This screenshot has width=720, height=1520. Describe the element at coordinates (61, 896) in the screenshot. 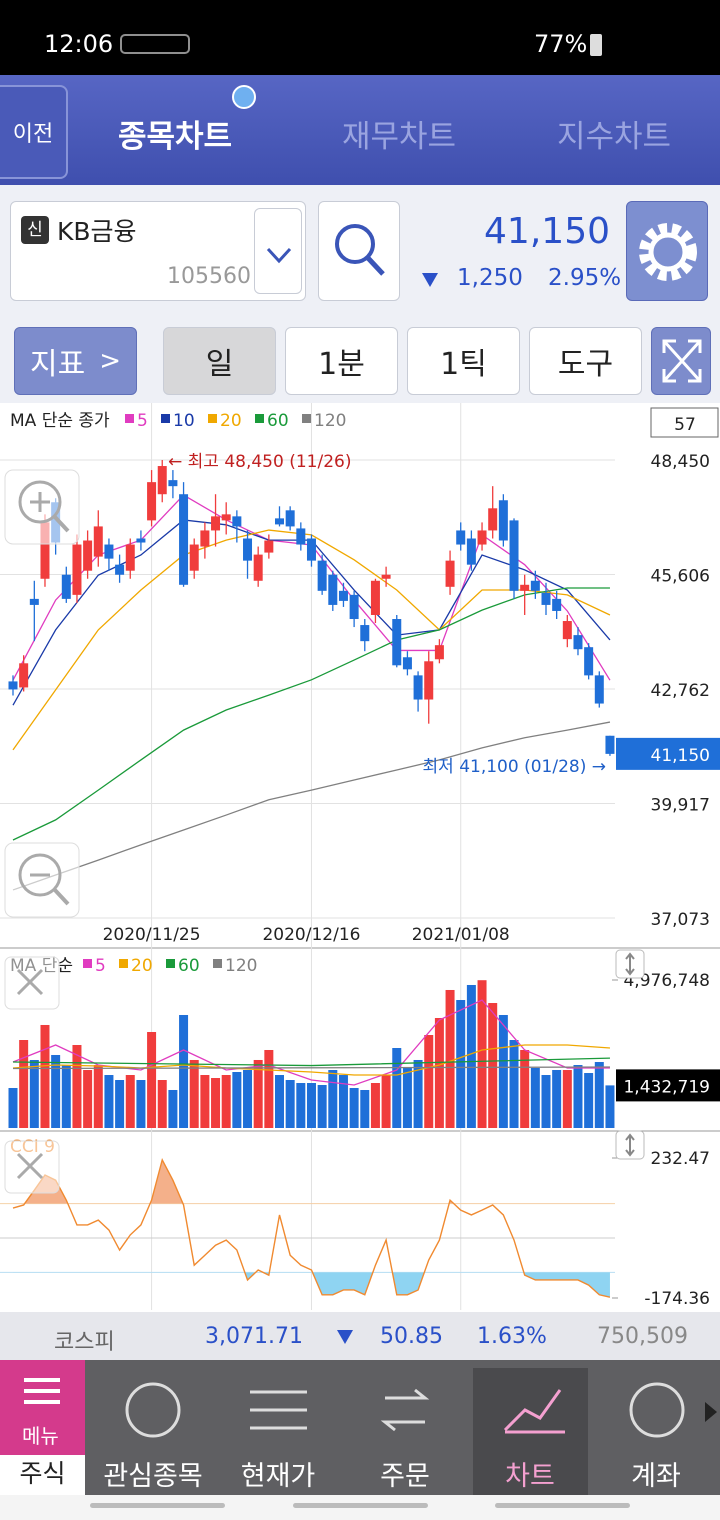

I see `zoom-icon` at that location.